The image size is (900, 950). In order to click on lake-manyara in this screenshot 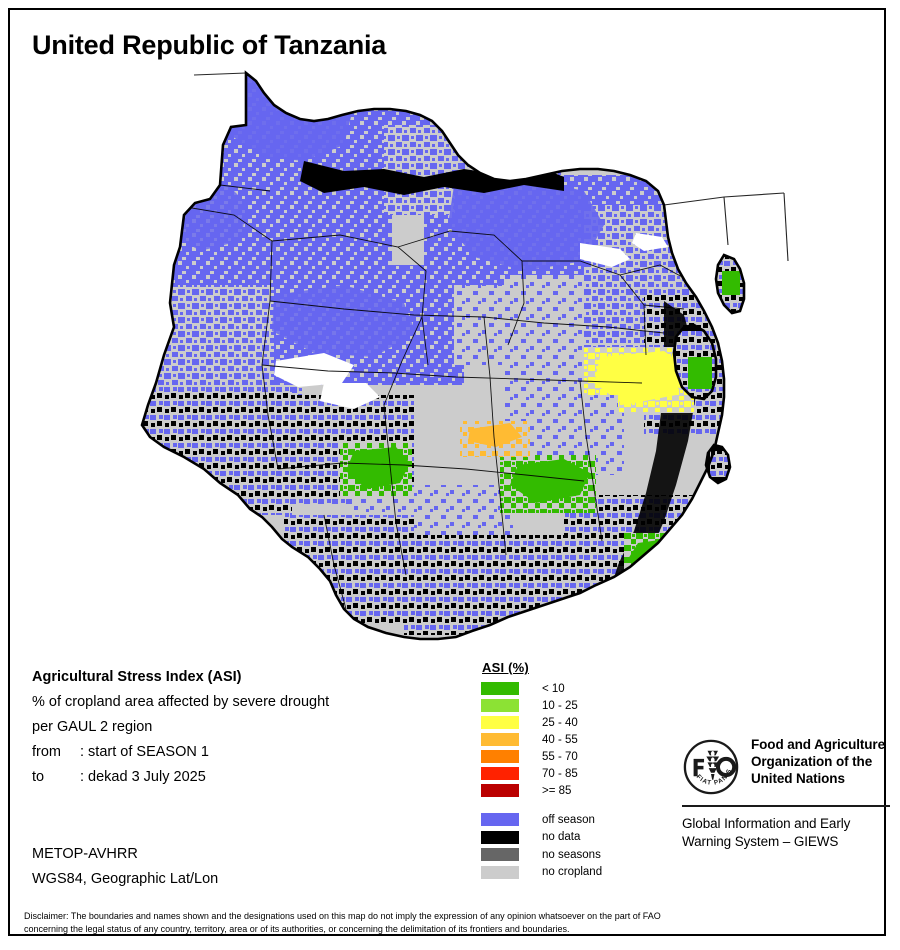, I will do `click(605, 255)`.